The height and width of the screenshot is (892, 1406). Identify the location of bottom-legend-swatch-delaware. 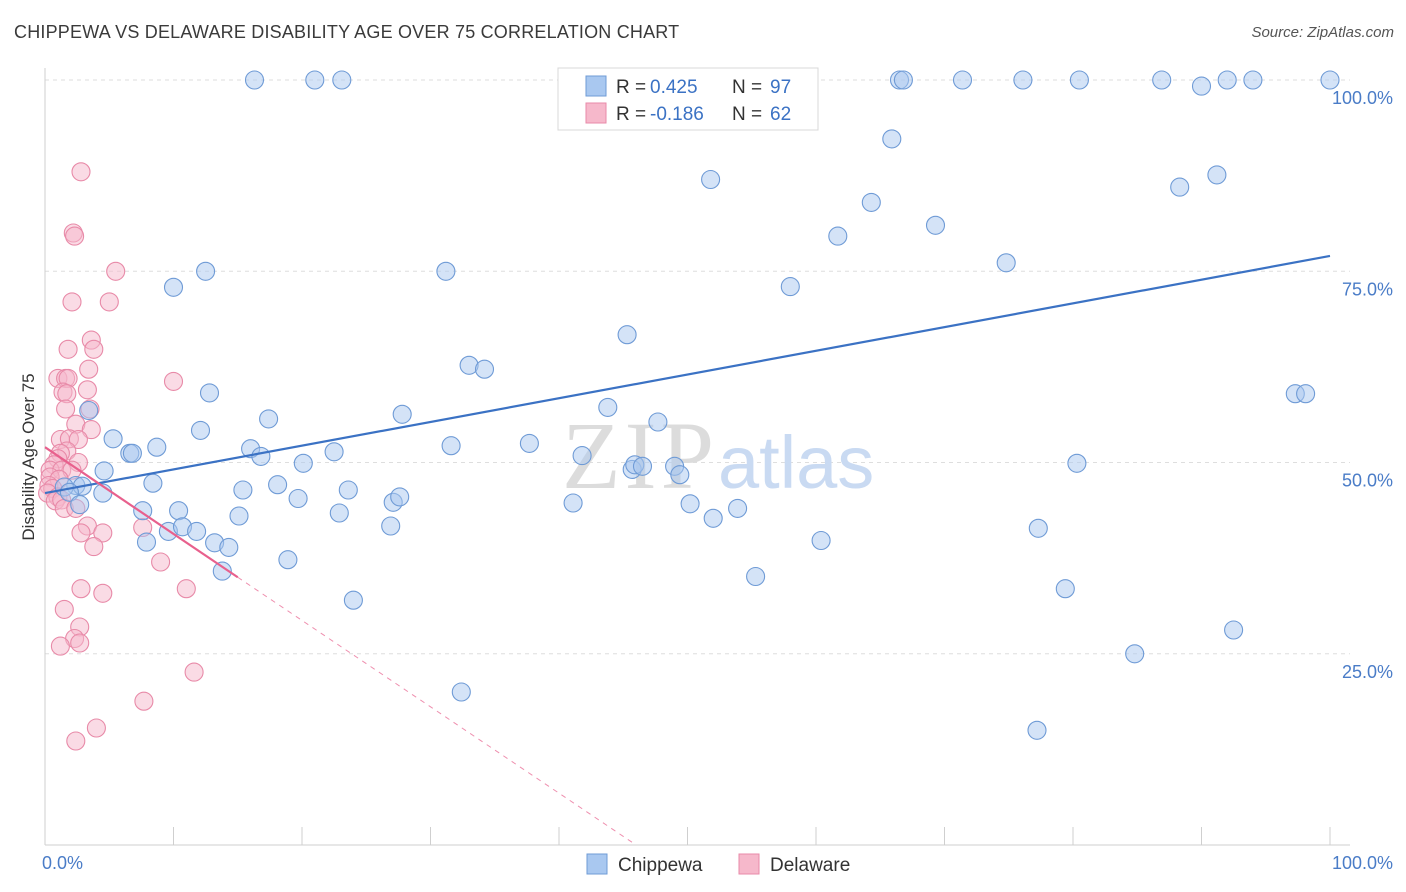
(749, 864).